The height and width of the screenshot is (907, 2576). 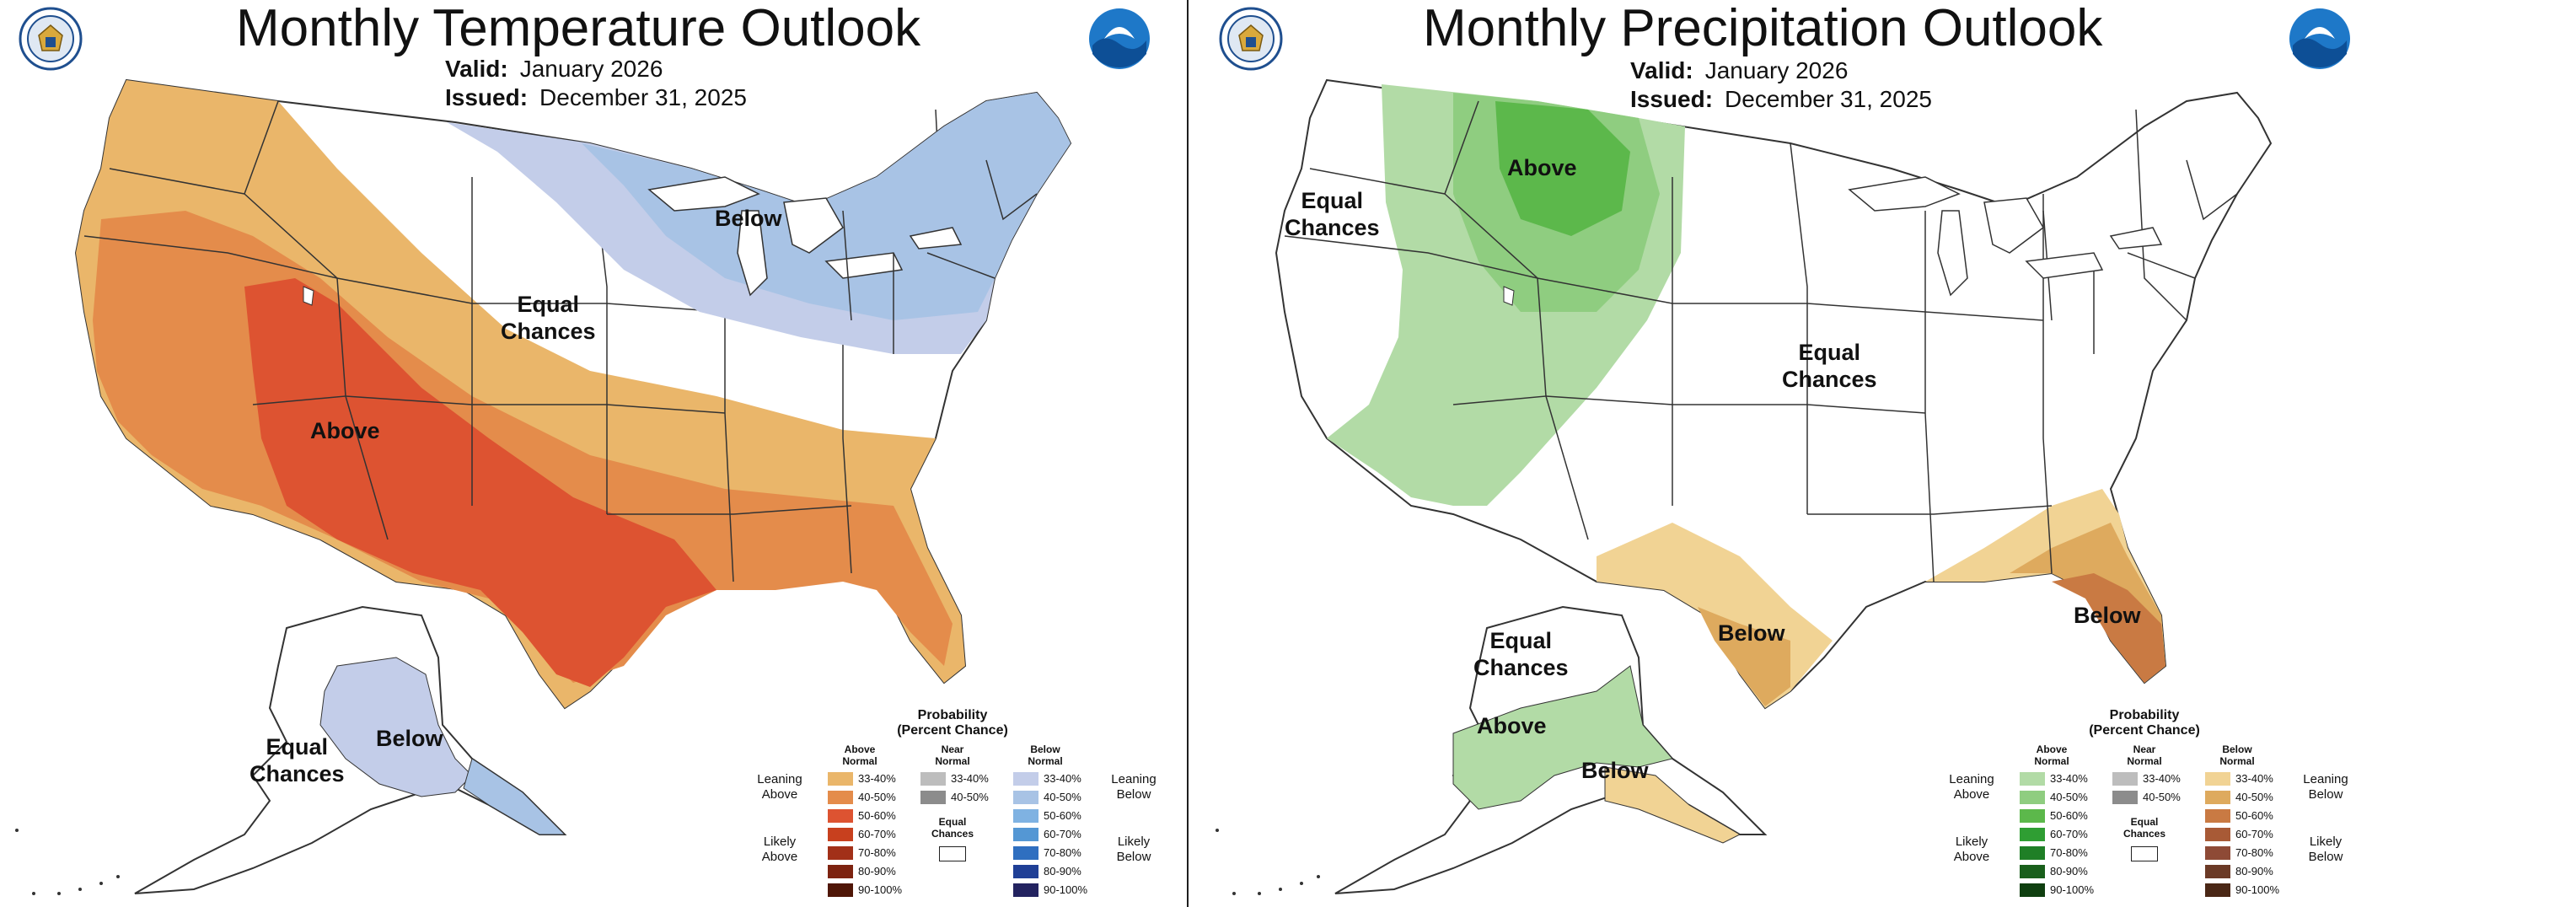 What do you see at coordinates (1776, 70) in the screenshot?
I see `valid-value: January 2026` at bounding box center [1776, 70].